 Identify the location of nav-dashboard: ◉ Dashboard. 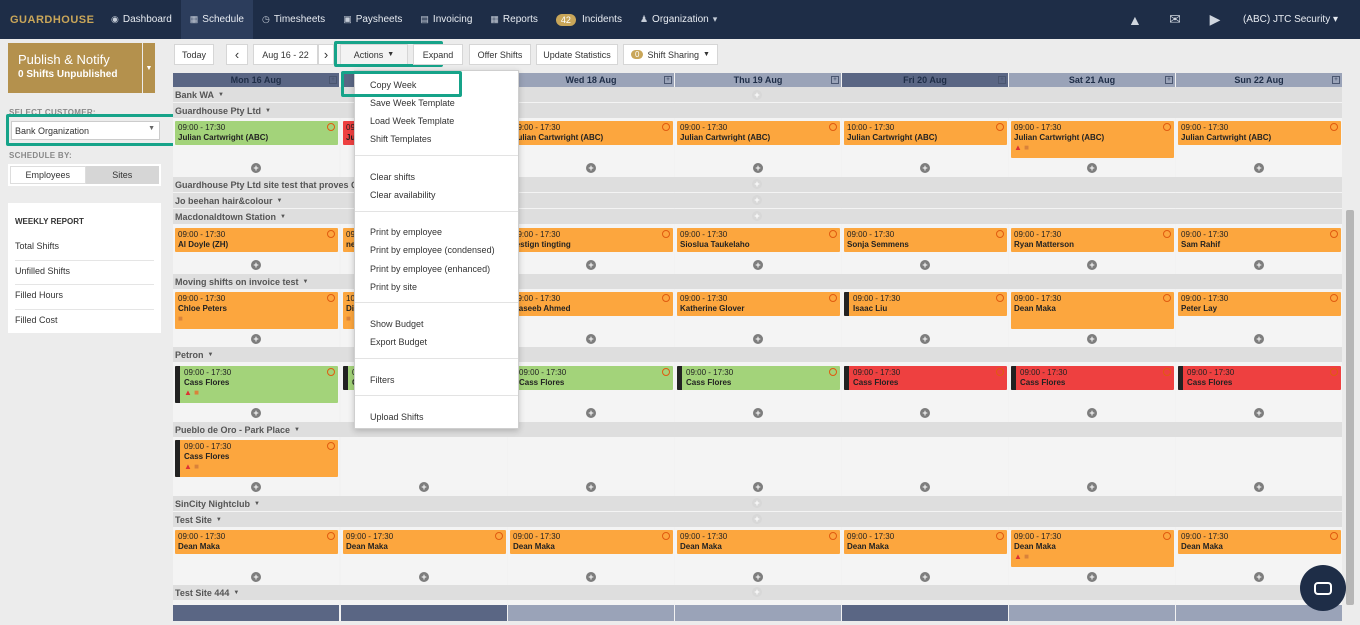
(141, 19).